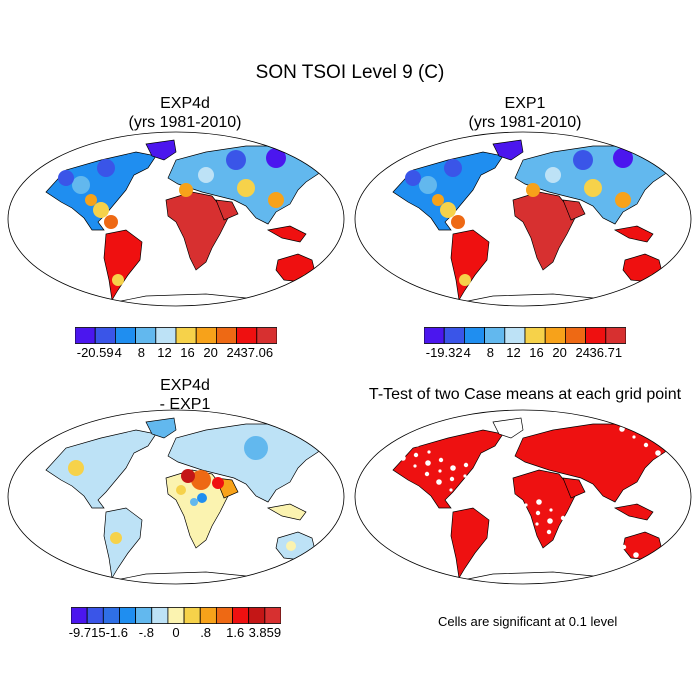 This screenshot has height=700, width=700. I want to click on landmass-greenland, so click(508, 150).